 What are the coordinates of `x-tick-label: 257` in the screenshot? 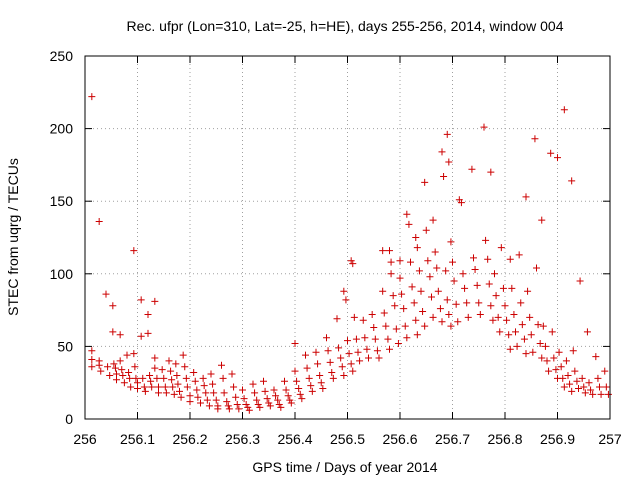 It's located at (610, 439).